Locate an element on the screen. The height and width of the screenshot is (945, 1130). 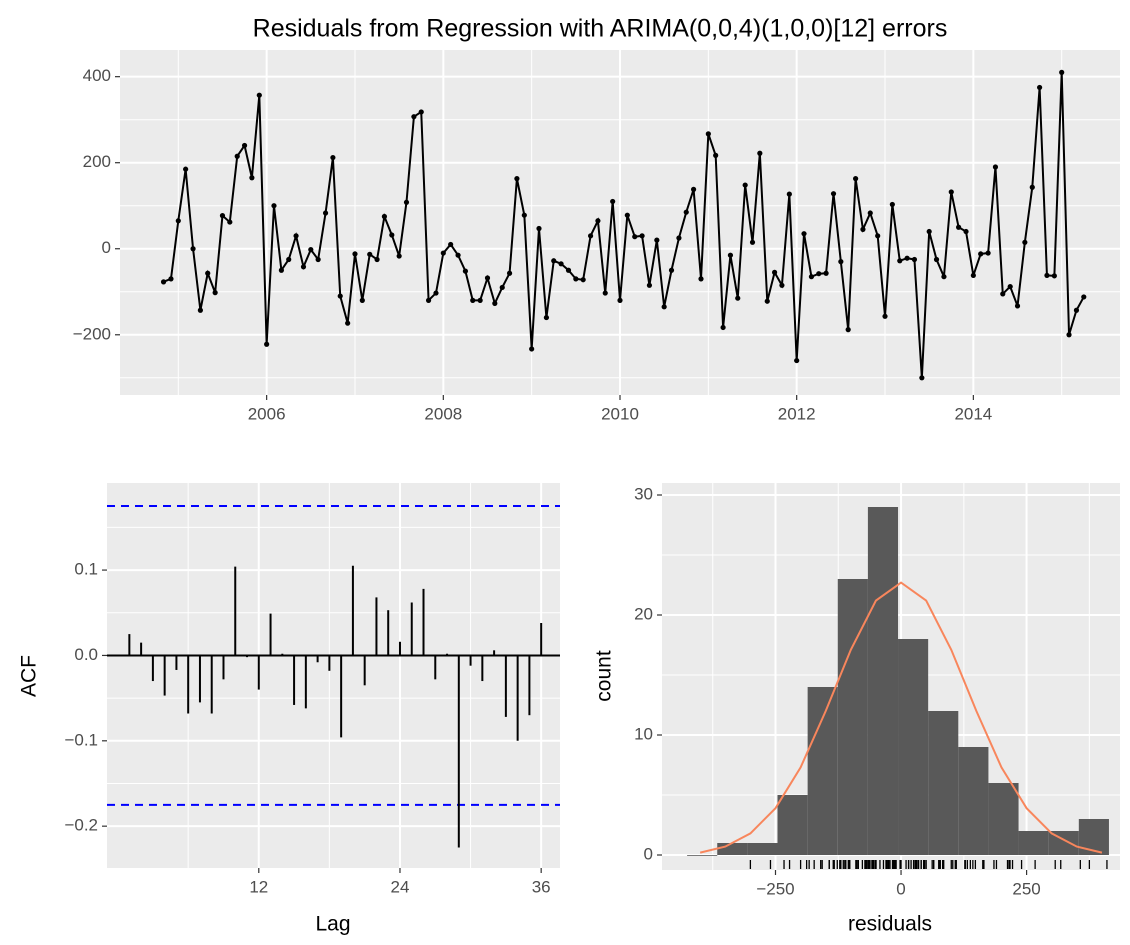
x-tick-label: 2012 is located at coordinates (797, 413).